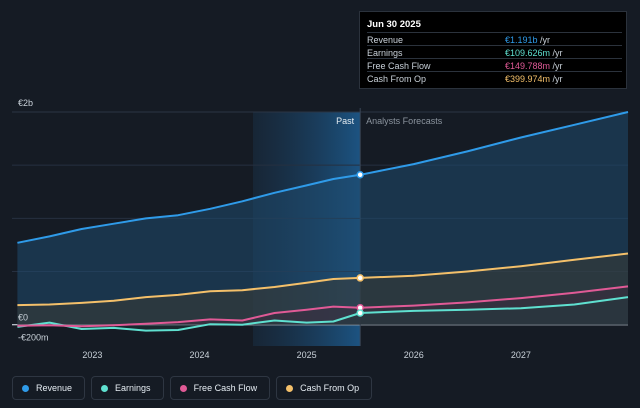 The width and height of the screenshot is (640, 408). I want to click on forecast-label: Analysts Forecasts, so click(404, 121).